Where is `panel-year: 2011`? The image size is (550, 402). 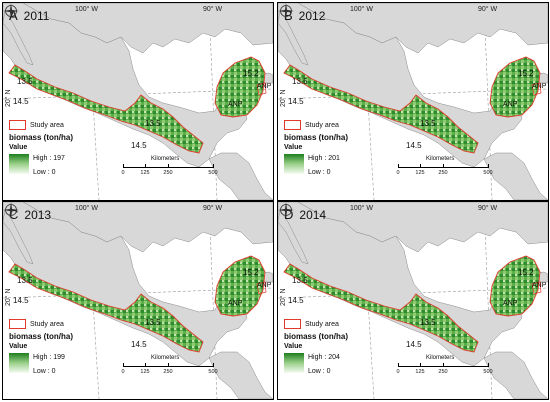 panel-year: 2011 is located at coordinates (36, 16).